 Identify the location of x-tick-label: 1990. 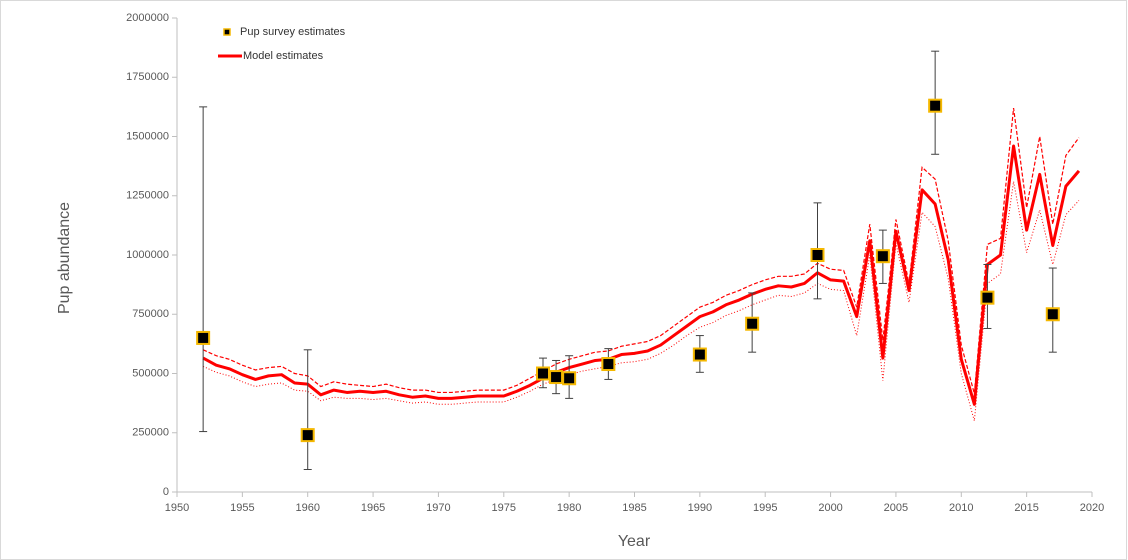
(700, 508).